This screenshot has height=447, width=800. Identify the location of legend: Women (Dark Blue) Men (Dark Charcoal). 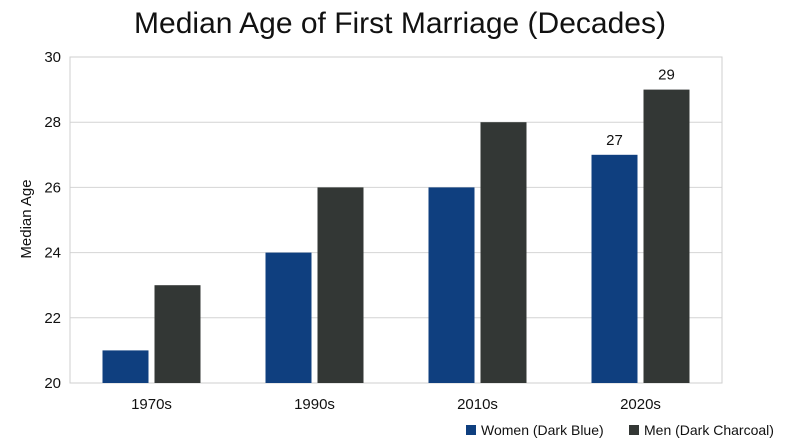
(620, 430).